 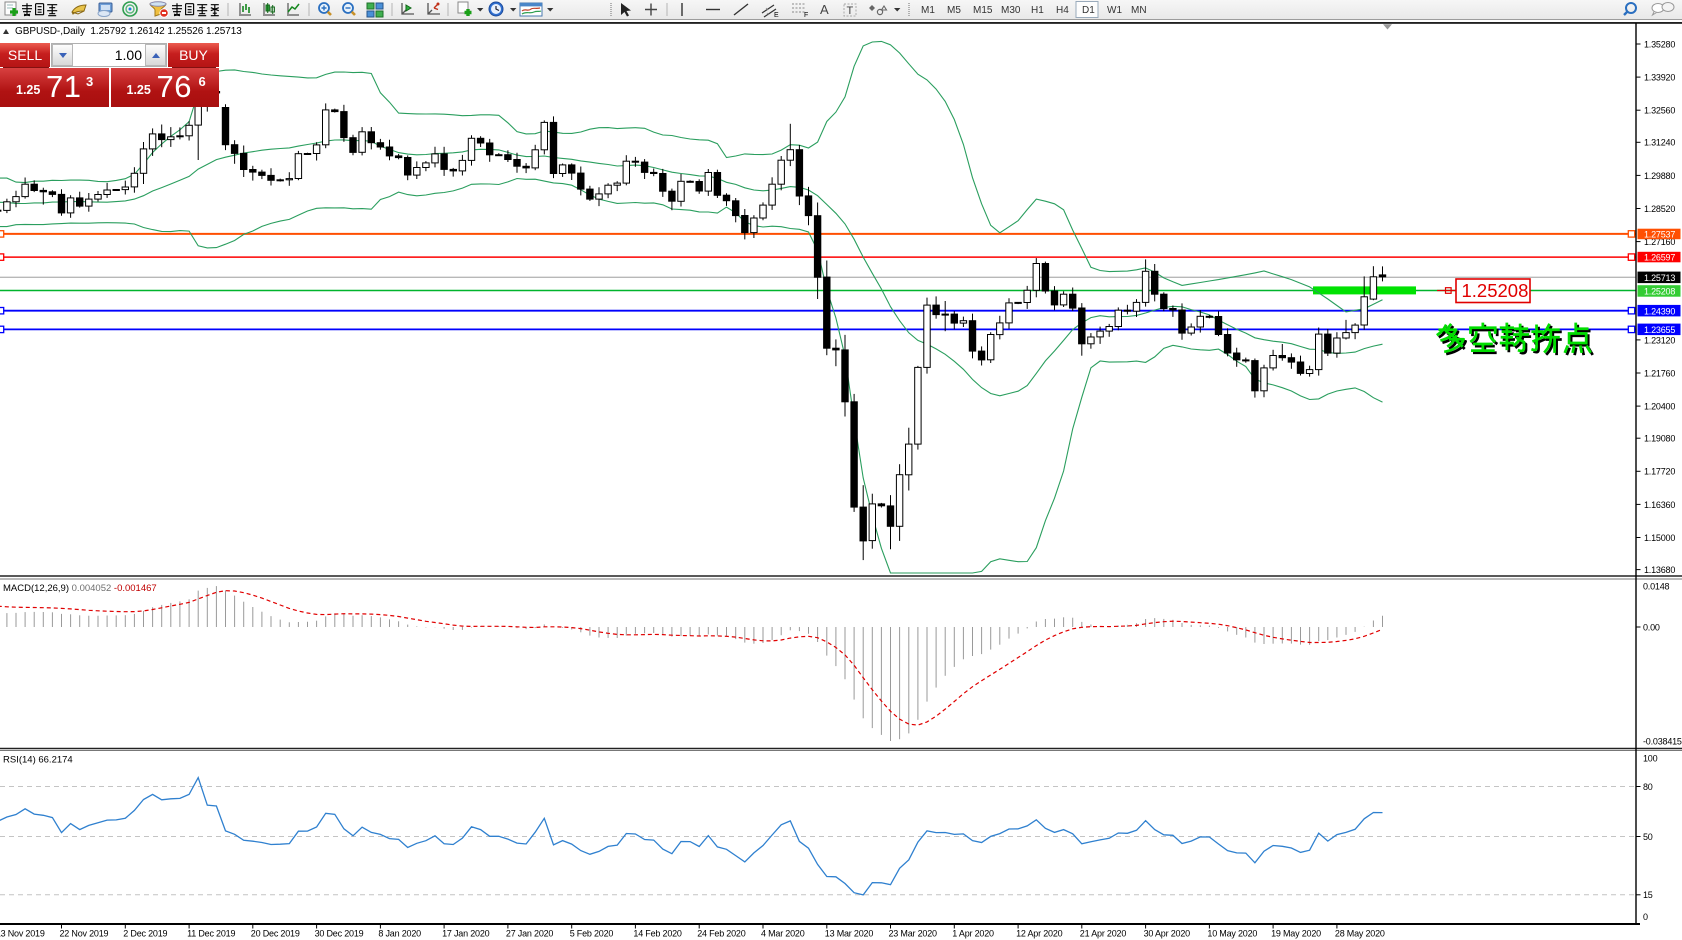 I want to click on svg-text: 11 Dec 2019, so click(x=211, y=934).